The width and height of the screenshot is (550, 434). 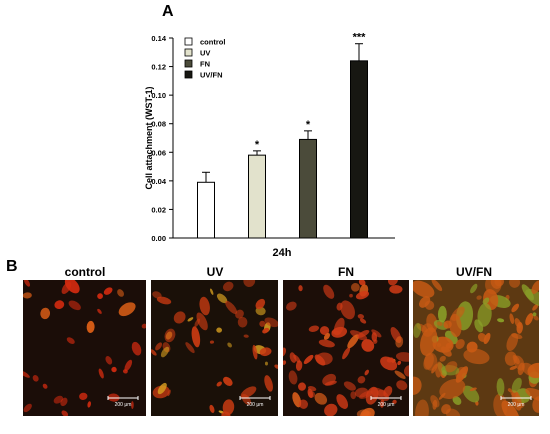 What do you see at coordinates (12, 266) in the screenshot?
I see `panel-b-letter: B` at bounding box center [12, 266].